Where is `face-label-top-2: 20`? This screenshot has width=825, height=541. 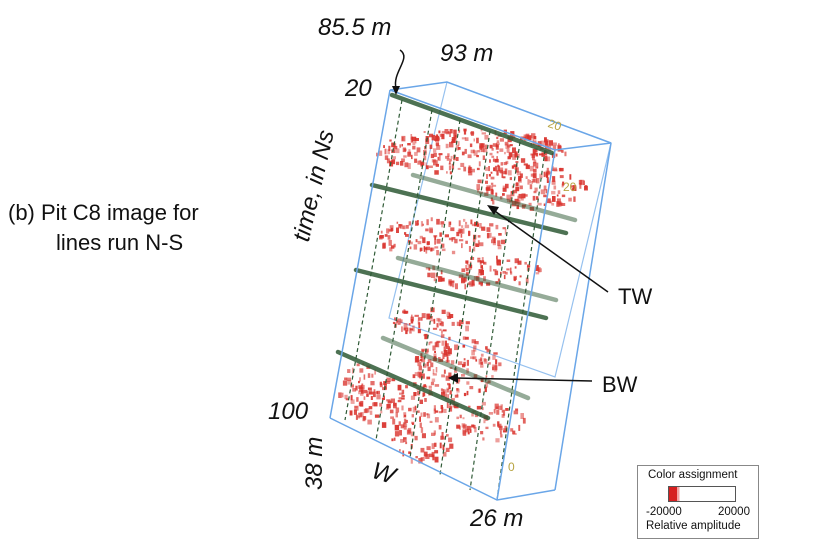
face-label-top-2: 20 is located at coordinates (570, 187).